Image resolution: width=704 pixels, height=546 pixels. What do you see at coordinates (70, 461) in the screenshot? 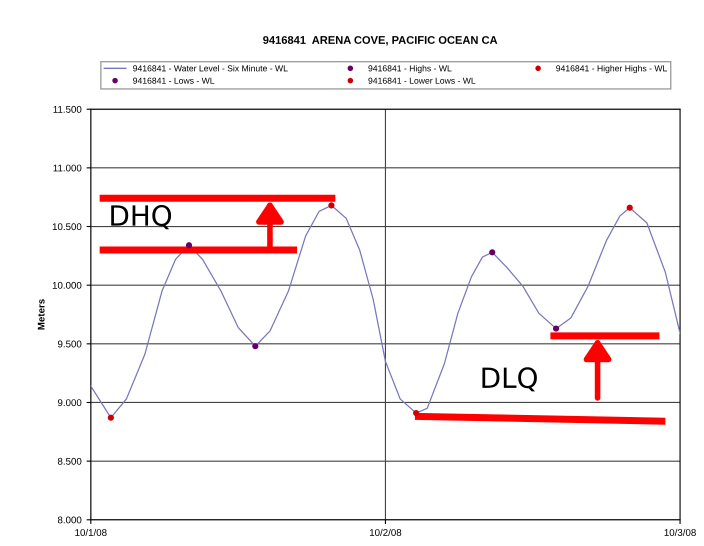
I see `y-tick-label: 8.500` at bounding box center [70, 461].